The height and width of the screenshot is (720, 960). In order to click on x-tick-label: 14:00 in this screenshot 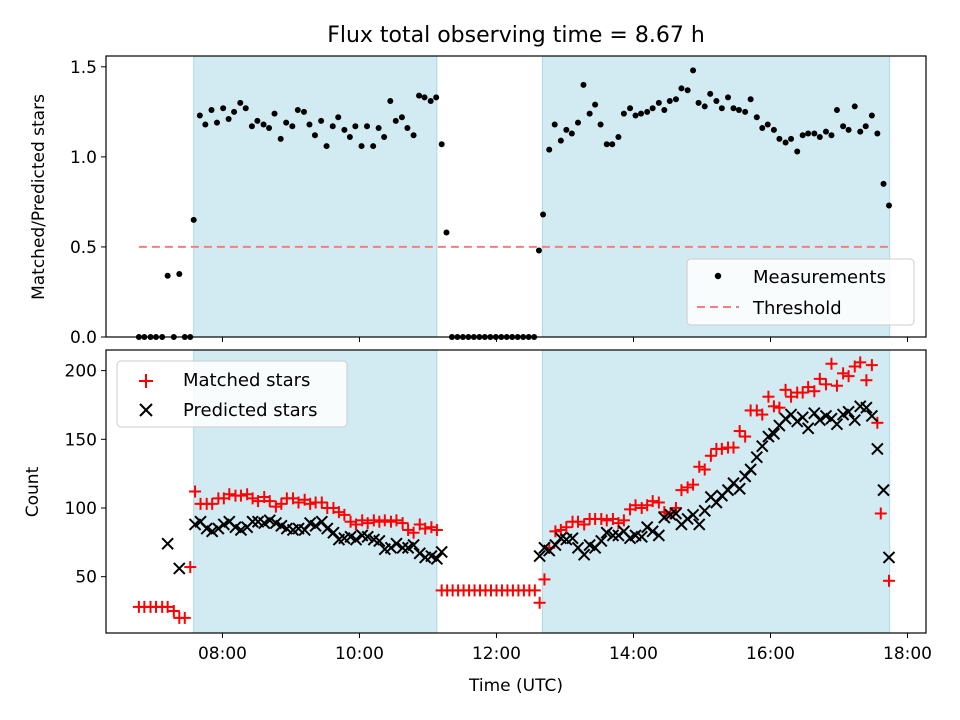, I will do `click(633, 654)`.